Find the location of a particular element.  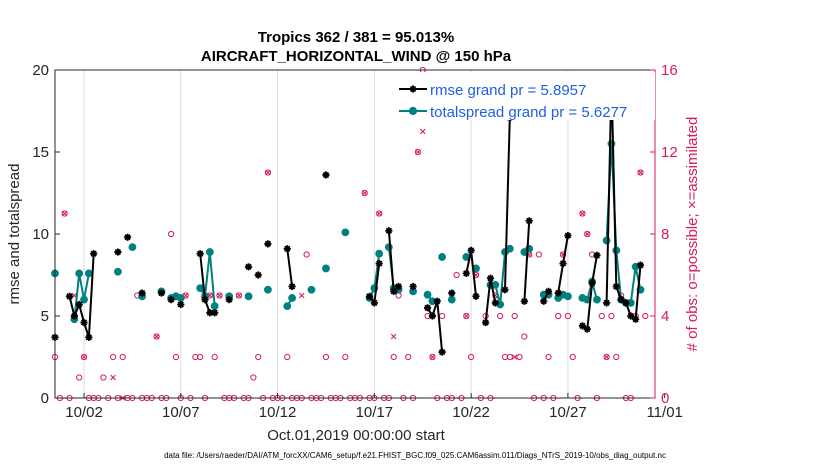

y-tick-label: 15 is located at coordinates (40, 152).